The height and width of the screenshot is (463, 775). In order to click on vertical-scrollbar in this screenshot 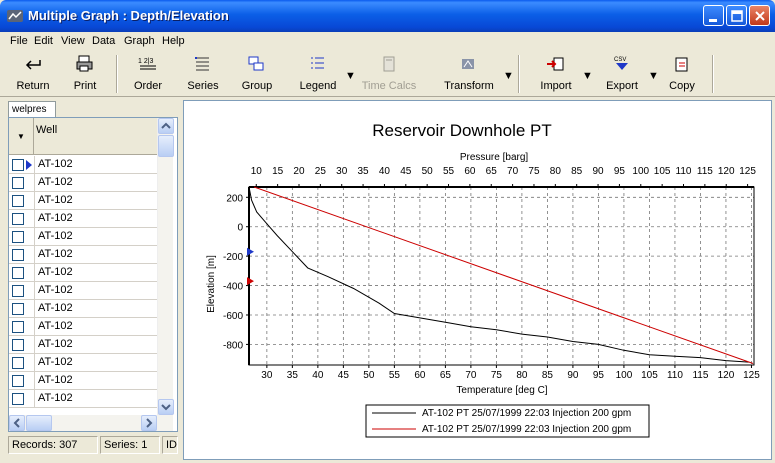, I will do `click(165, 266)`.